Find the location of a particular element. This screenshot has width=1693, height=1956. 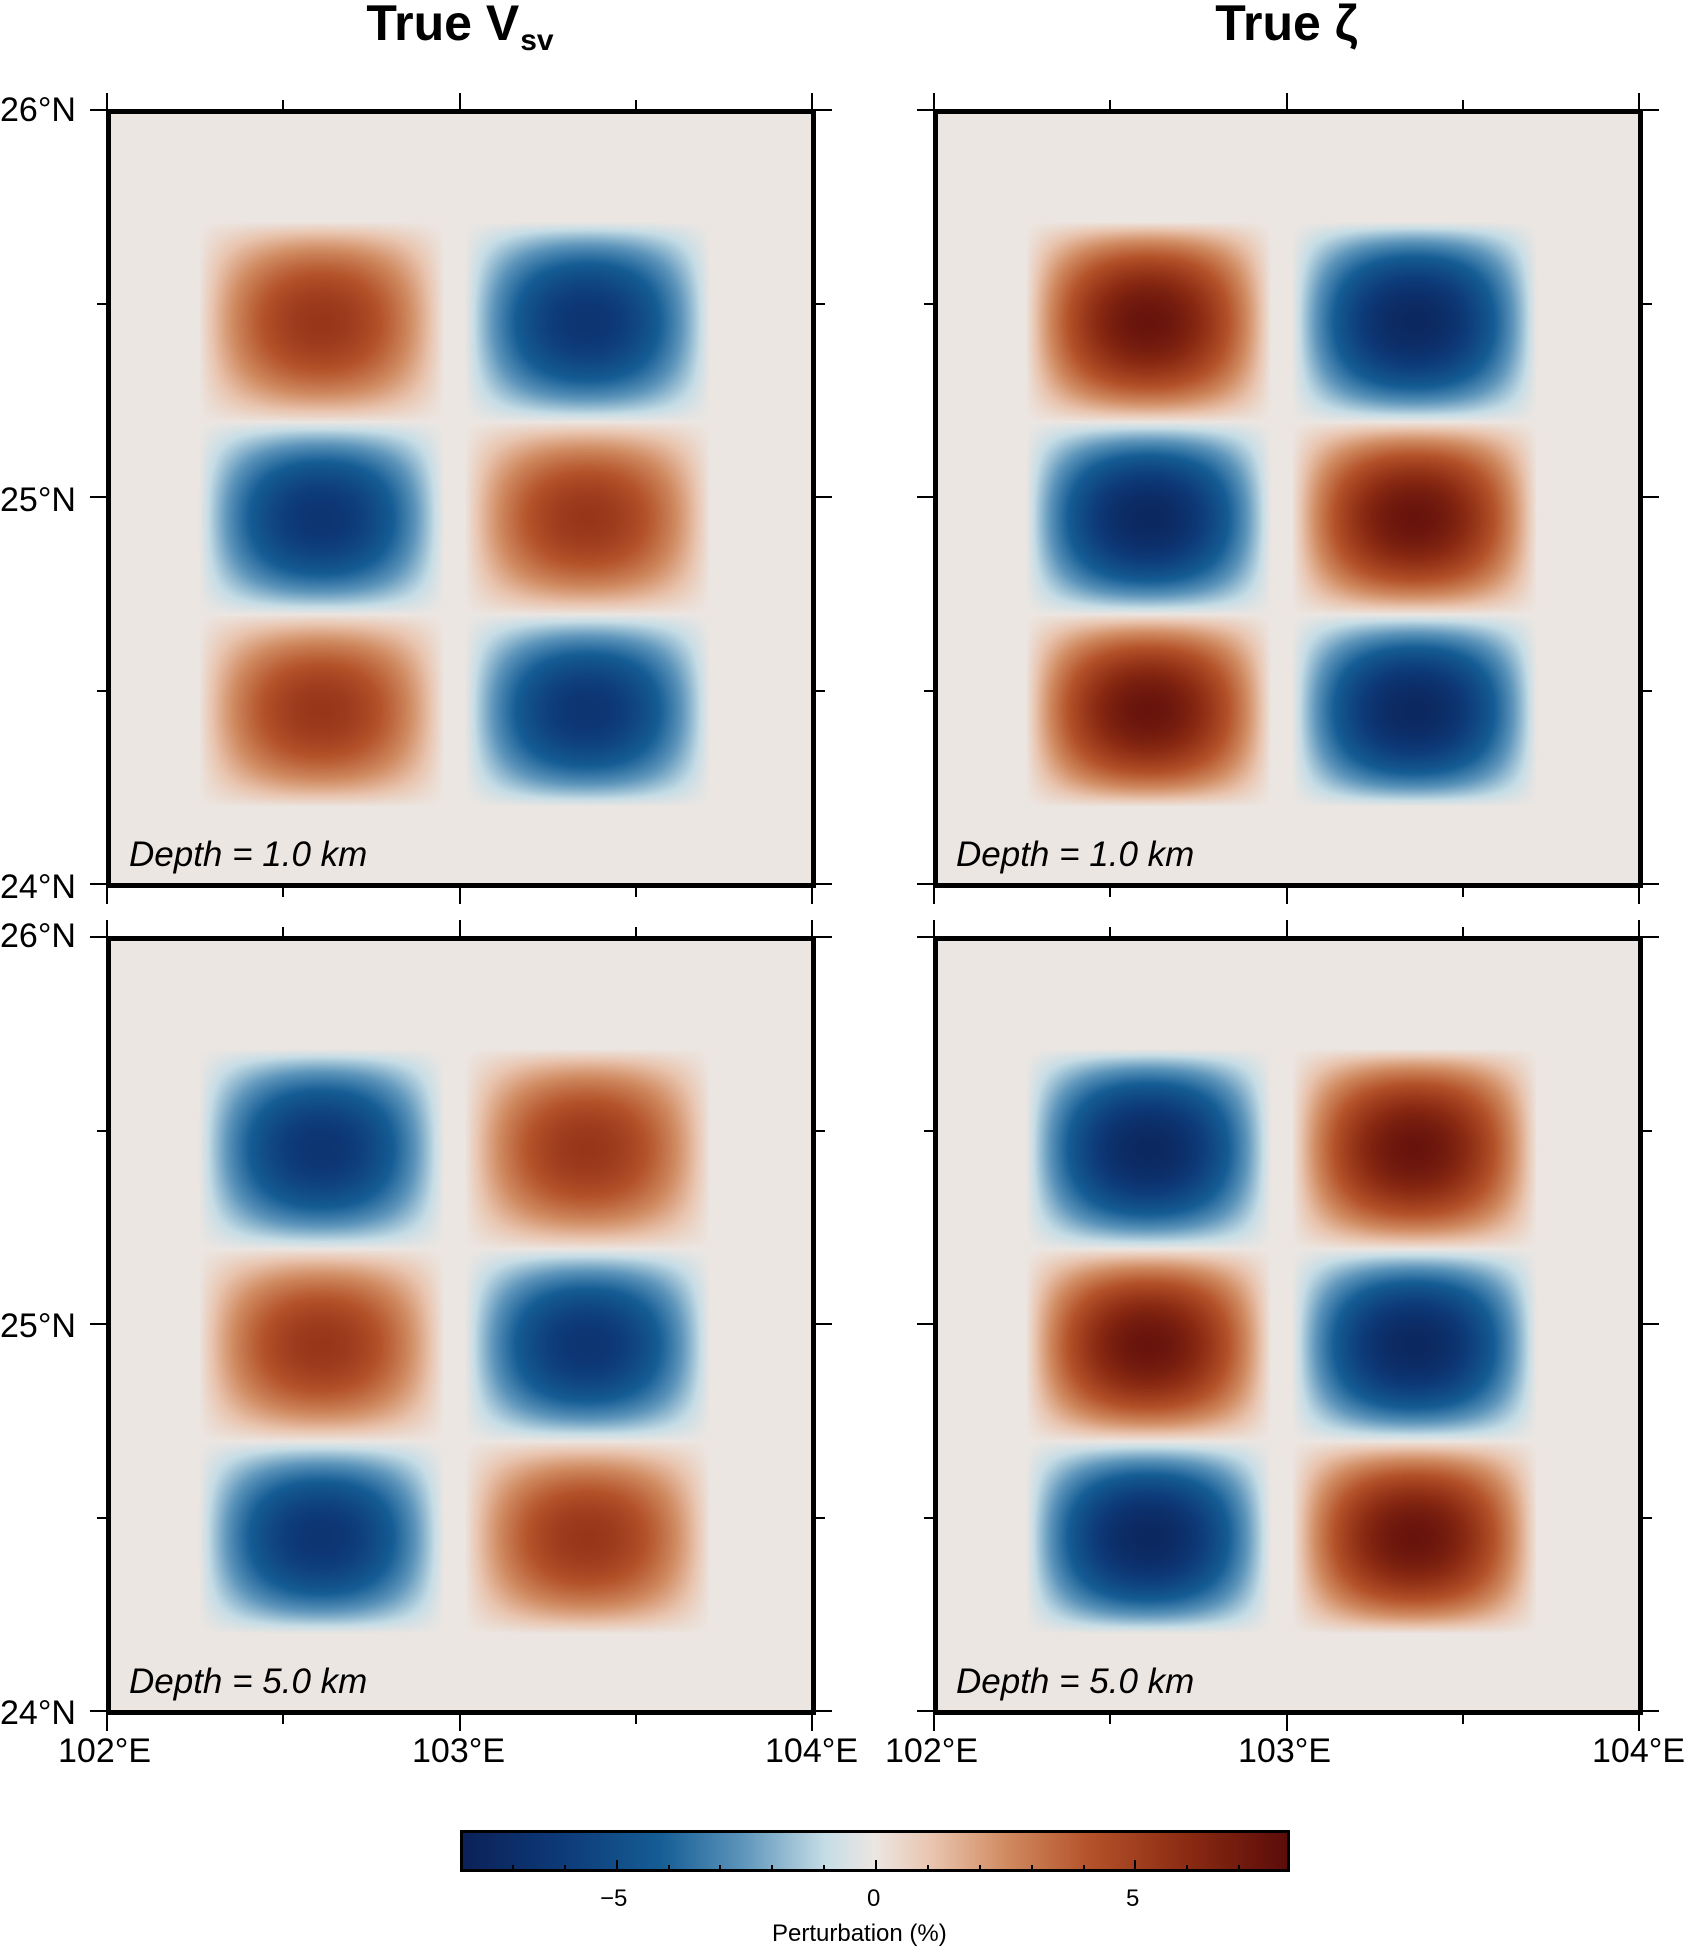

lat-label-bottom-24: 24°N is located at coordinates (38, 1713).